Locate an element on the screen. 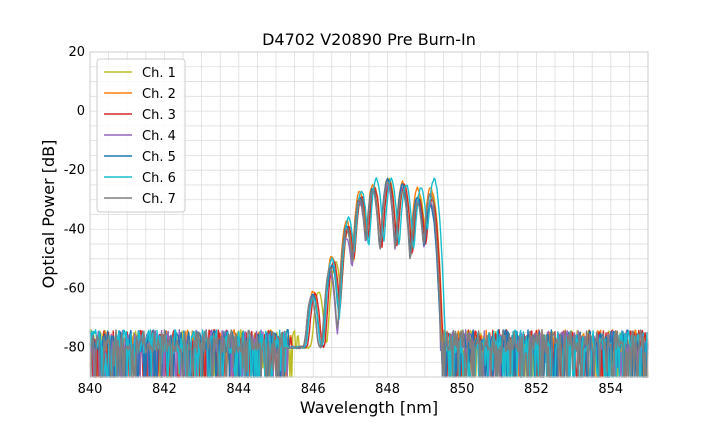 The height and width of the screenshot is (432, 720). y-tick-label: 20 is located at coordinates (76, 52).